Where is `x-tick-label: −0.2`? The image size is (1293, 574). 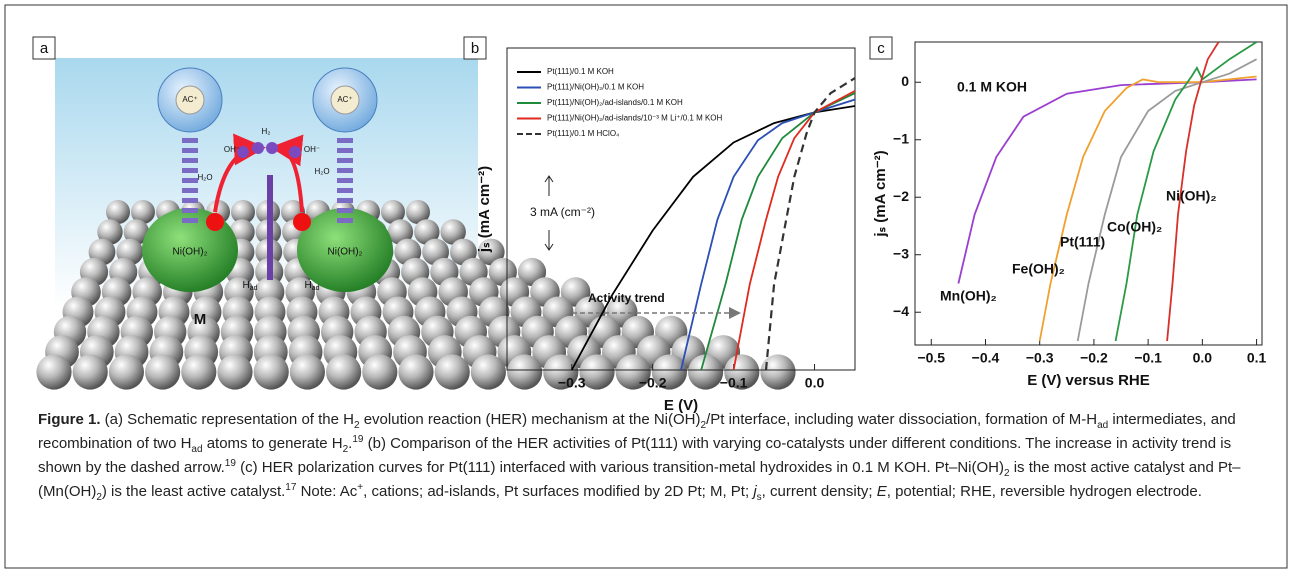
x-tick-label: −0.2 is located at coordinates (653, 383).